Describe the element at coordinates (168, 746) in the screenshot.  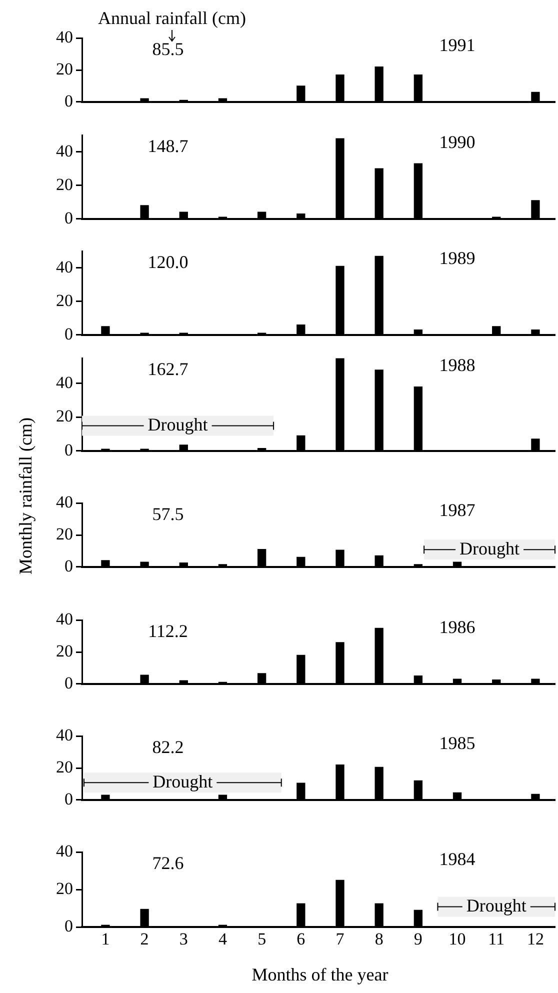
I see `annotation: 82.2` at that location.